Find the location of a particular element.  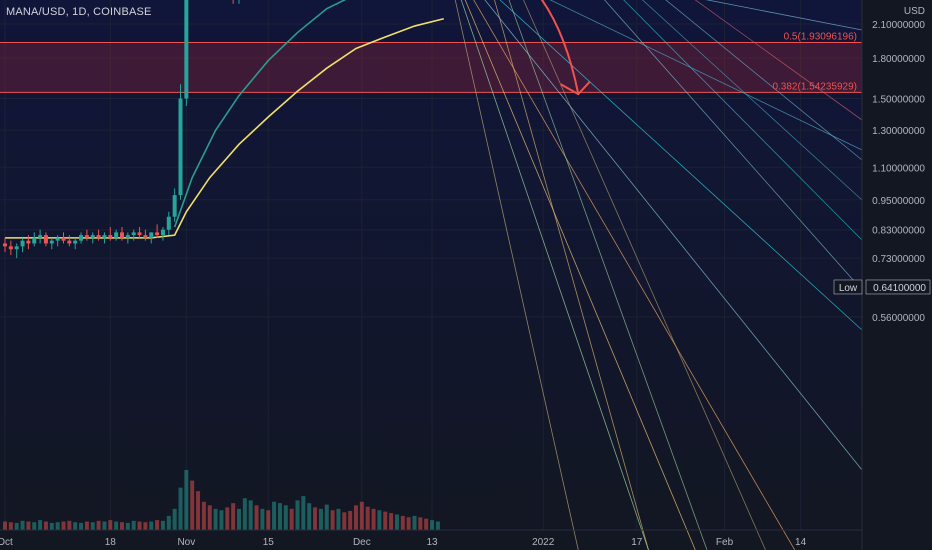

currency-label: USD is located at coordinates (914, 11).